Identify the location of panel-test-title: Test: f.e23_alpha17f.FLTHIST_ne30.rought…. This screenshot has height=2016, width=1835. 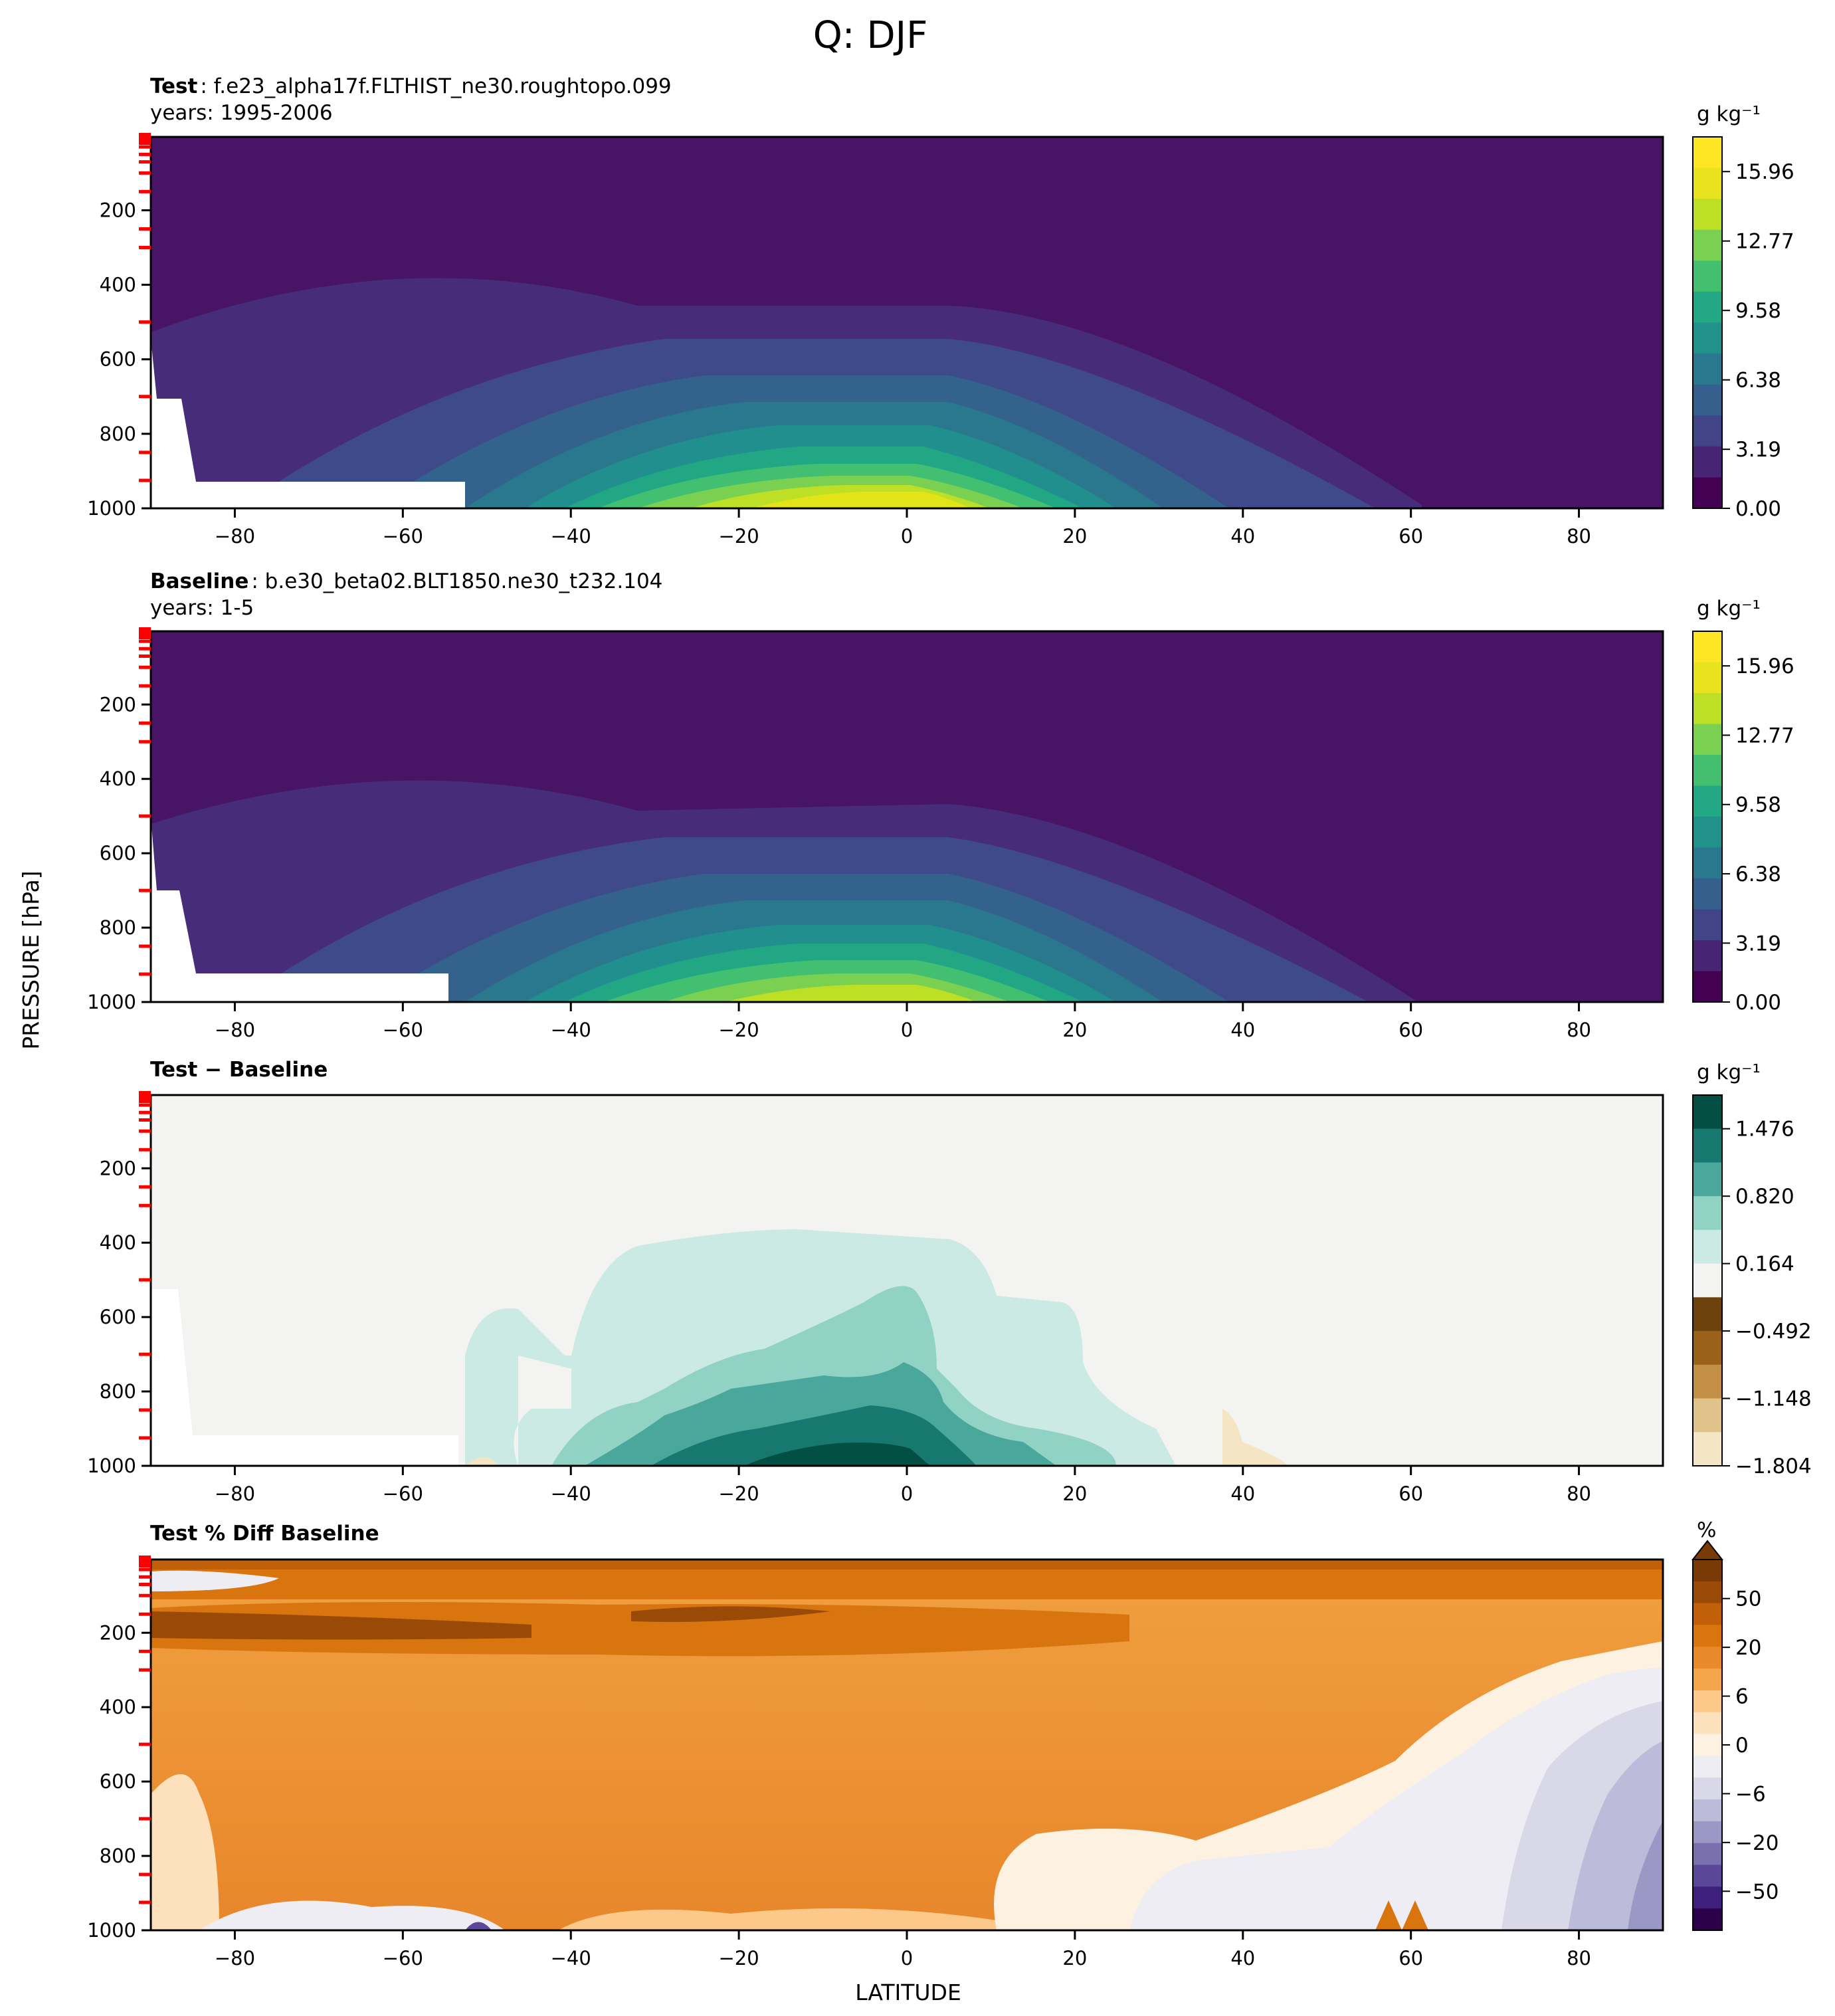
(411, 86).